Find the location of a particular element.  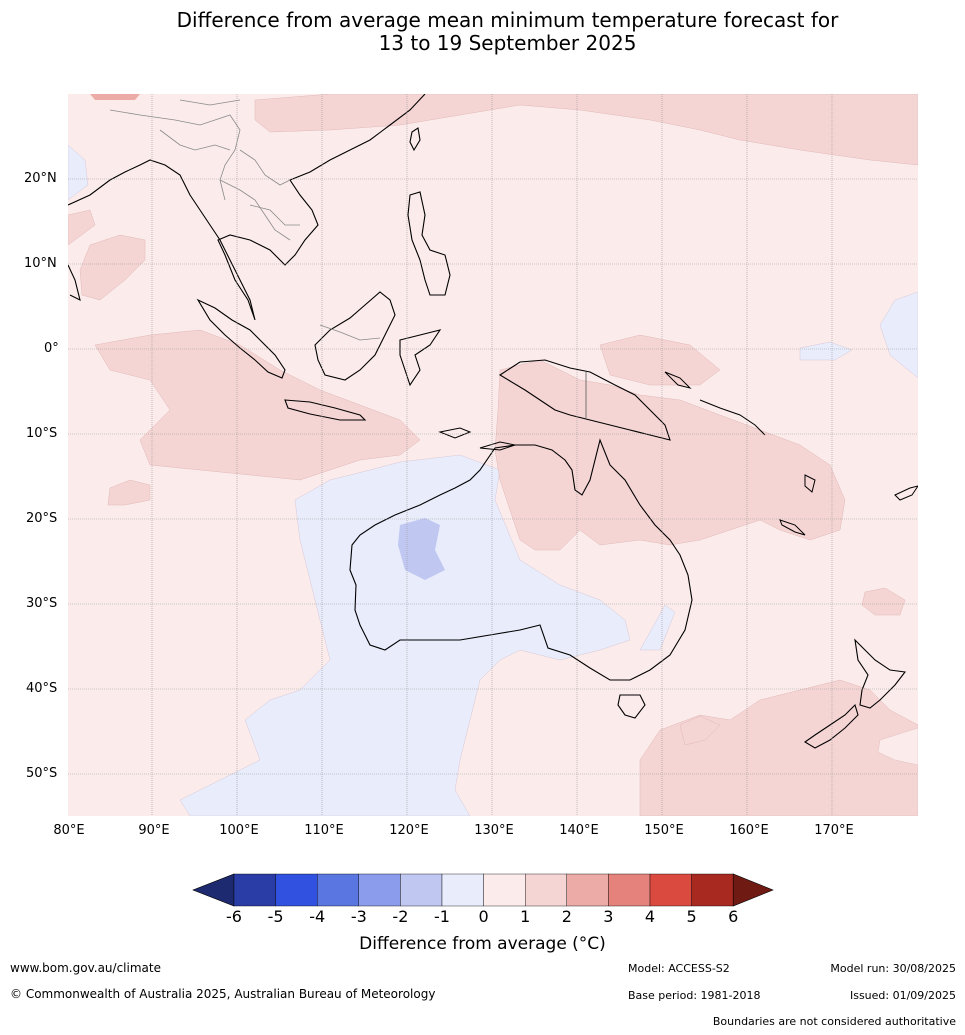

colorbar-tick-label: -2 is located at coordinates (400, 916).